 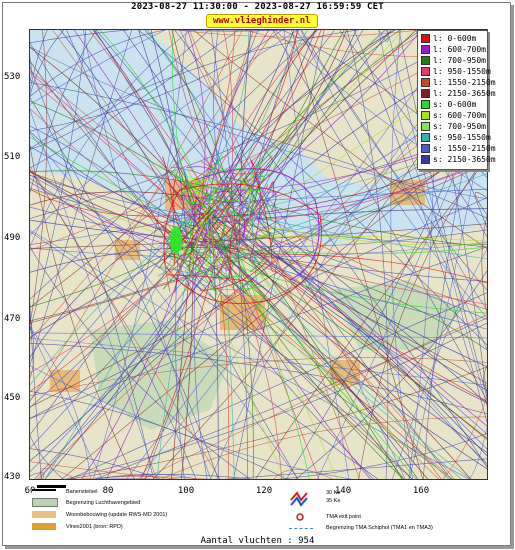 I want to click on runway-label: Banenstelsel, so click(x=82, y=492).